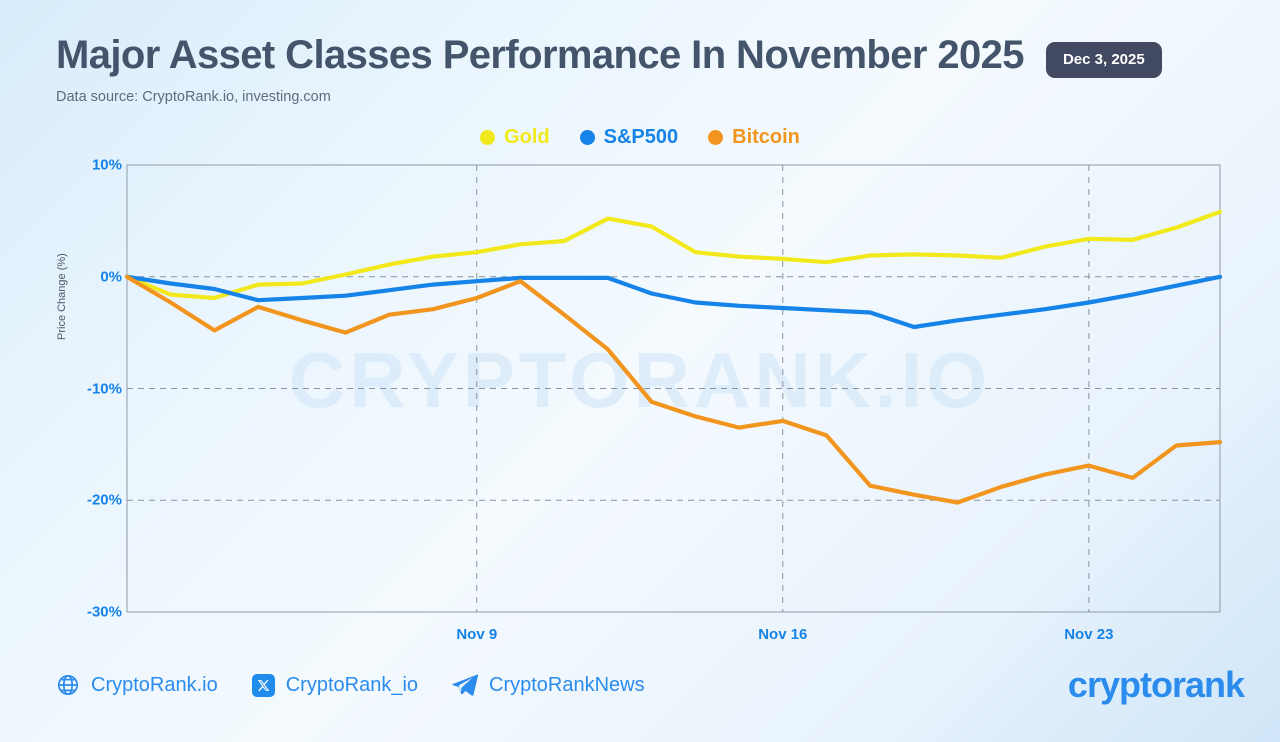  What do you see at coordinates (673, 255) in the screenshot?
I see `series-line-gold` at bounding box center [673, 255].